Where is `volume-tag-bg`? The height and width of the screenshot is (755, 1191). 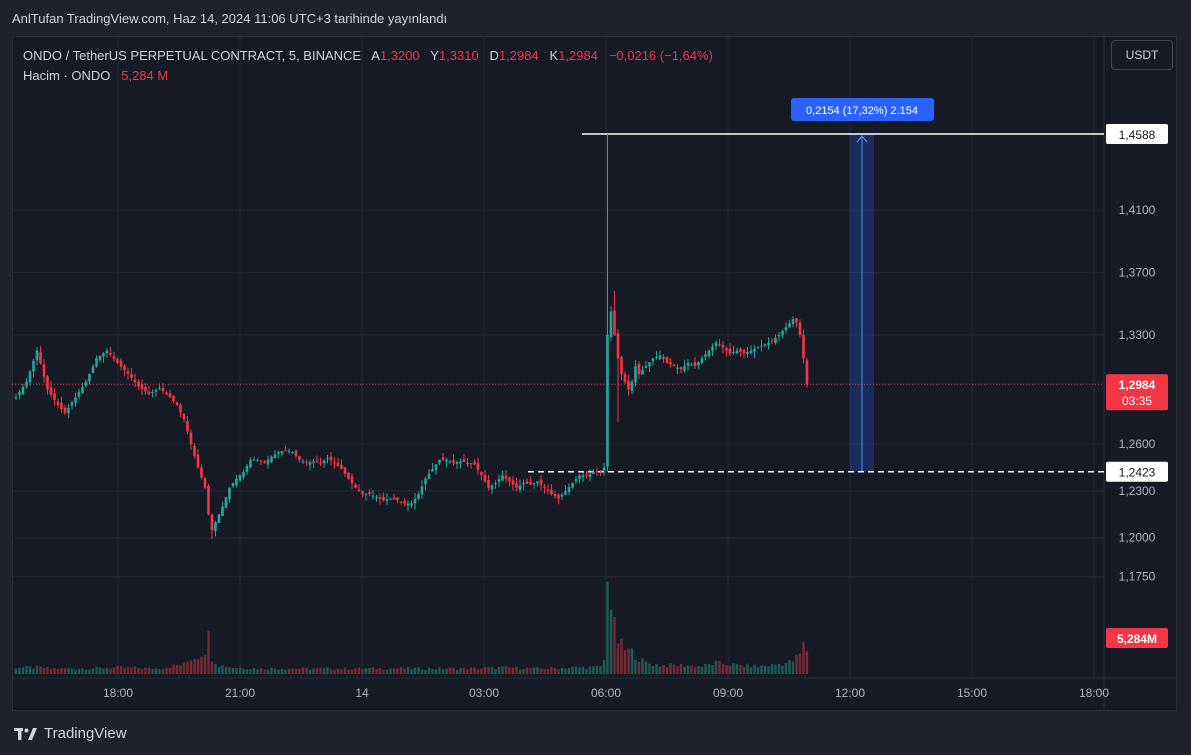 volume-tag-bg is located at coordinates (1137, 638).